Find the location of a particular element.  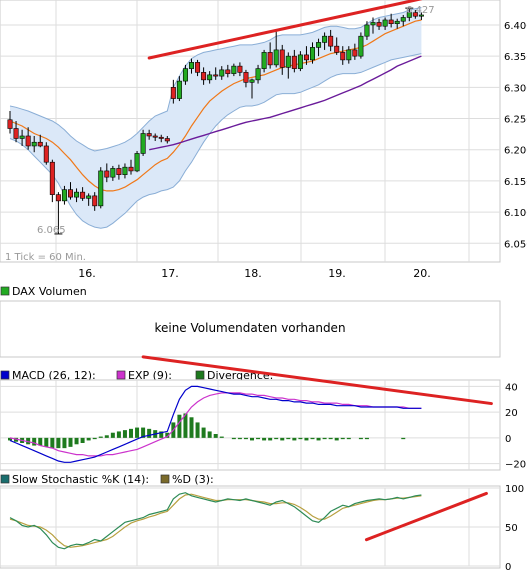

price-y-tick-label: 6.100 is located at coordinates (515, 213).